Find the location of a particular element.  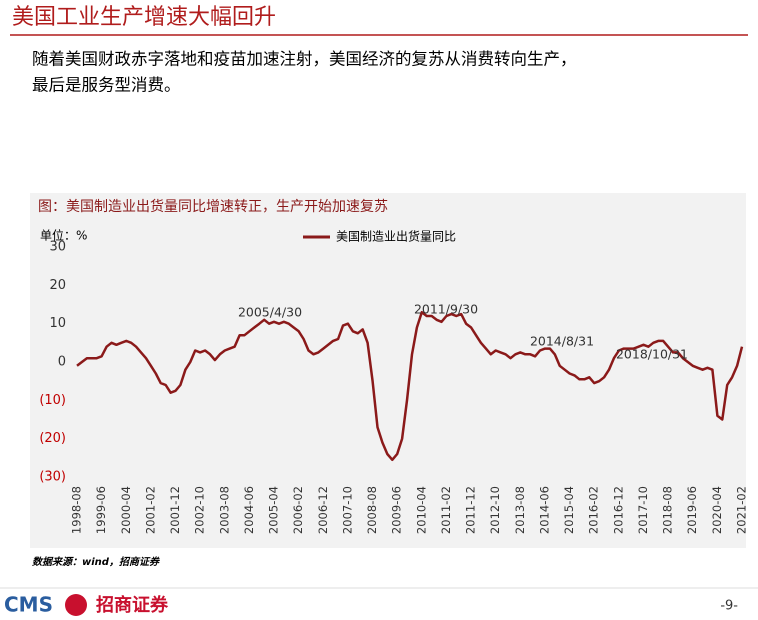

page-number: -9- is located at coordinates (729, 606).